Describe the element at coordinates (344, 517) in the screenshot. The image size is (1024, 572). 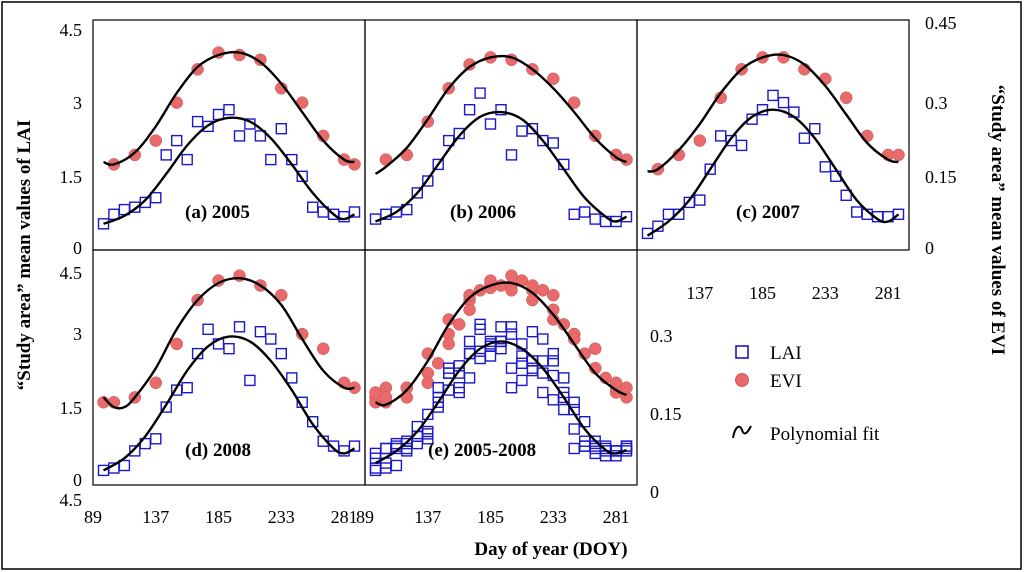
I see `x-tick-panel-d: 281` at that location.